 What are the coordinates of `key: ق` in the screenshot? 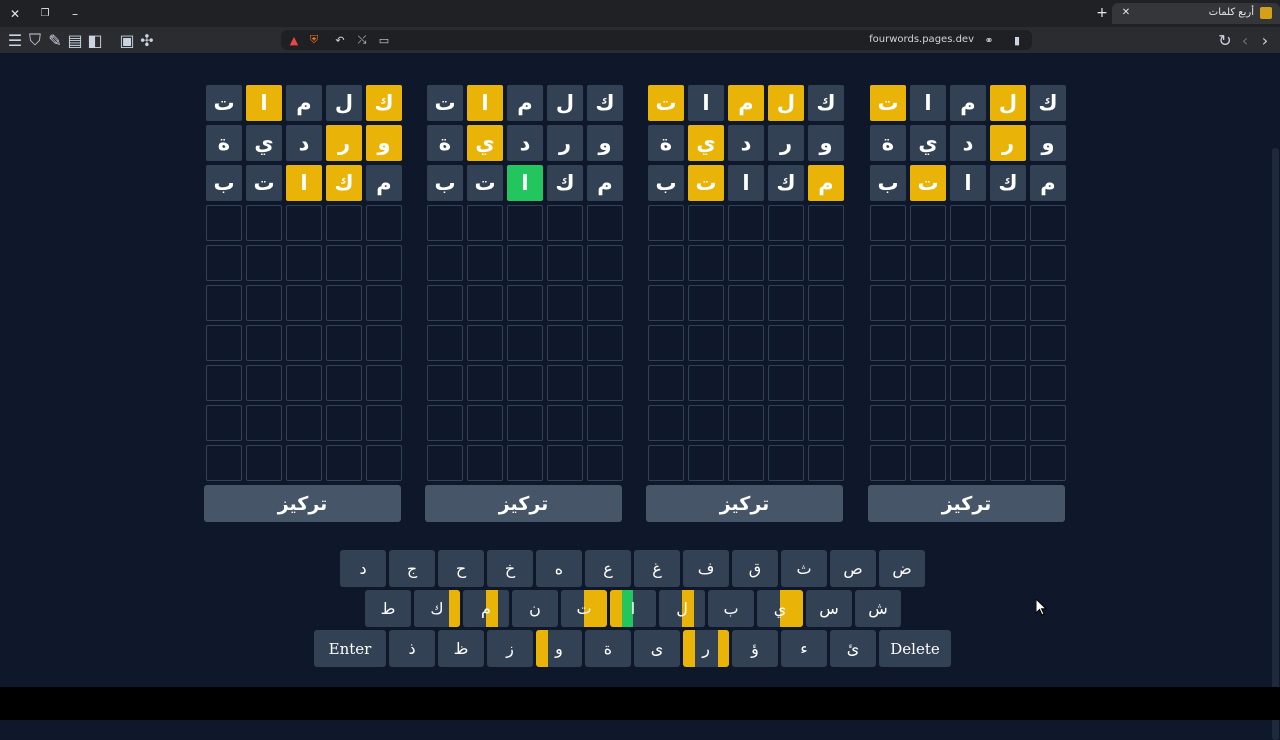 It's located at (755, 568).